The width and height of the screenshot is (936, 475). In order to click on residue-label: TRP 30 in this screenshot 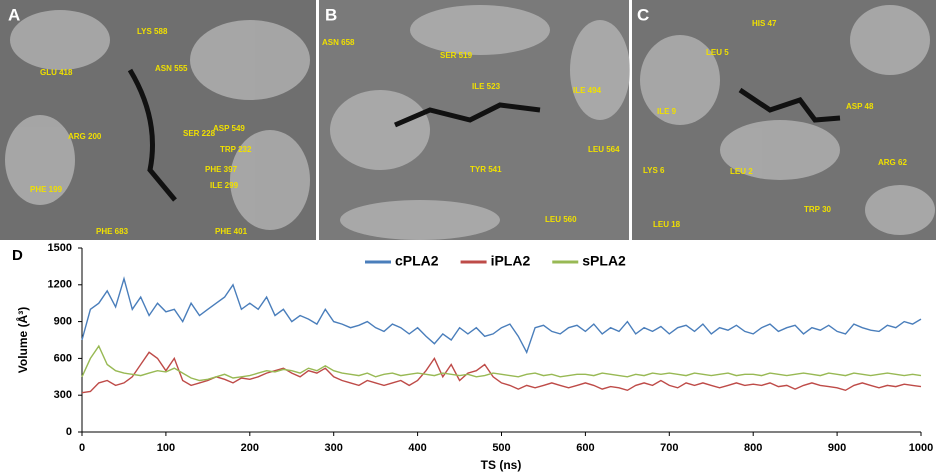, I will do `click(818, 209)`.